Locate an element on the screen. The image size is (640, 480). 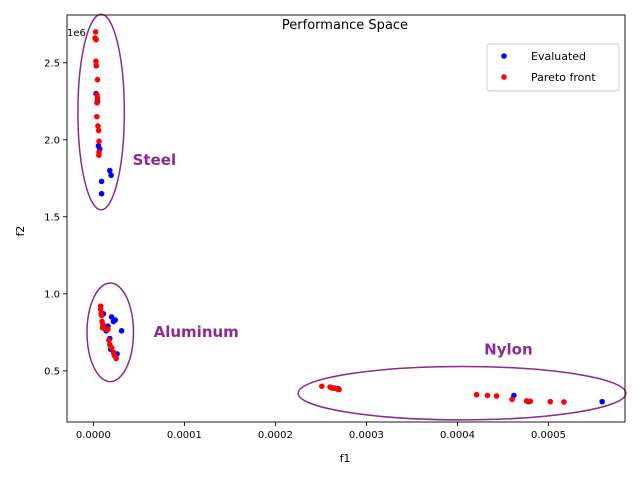
y-tick-label-1: 1.0 is located at coordinates (52, 294).